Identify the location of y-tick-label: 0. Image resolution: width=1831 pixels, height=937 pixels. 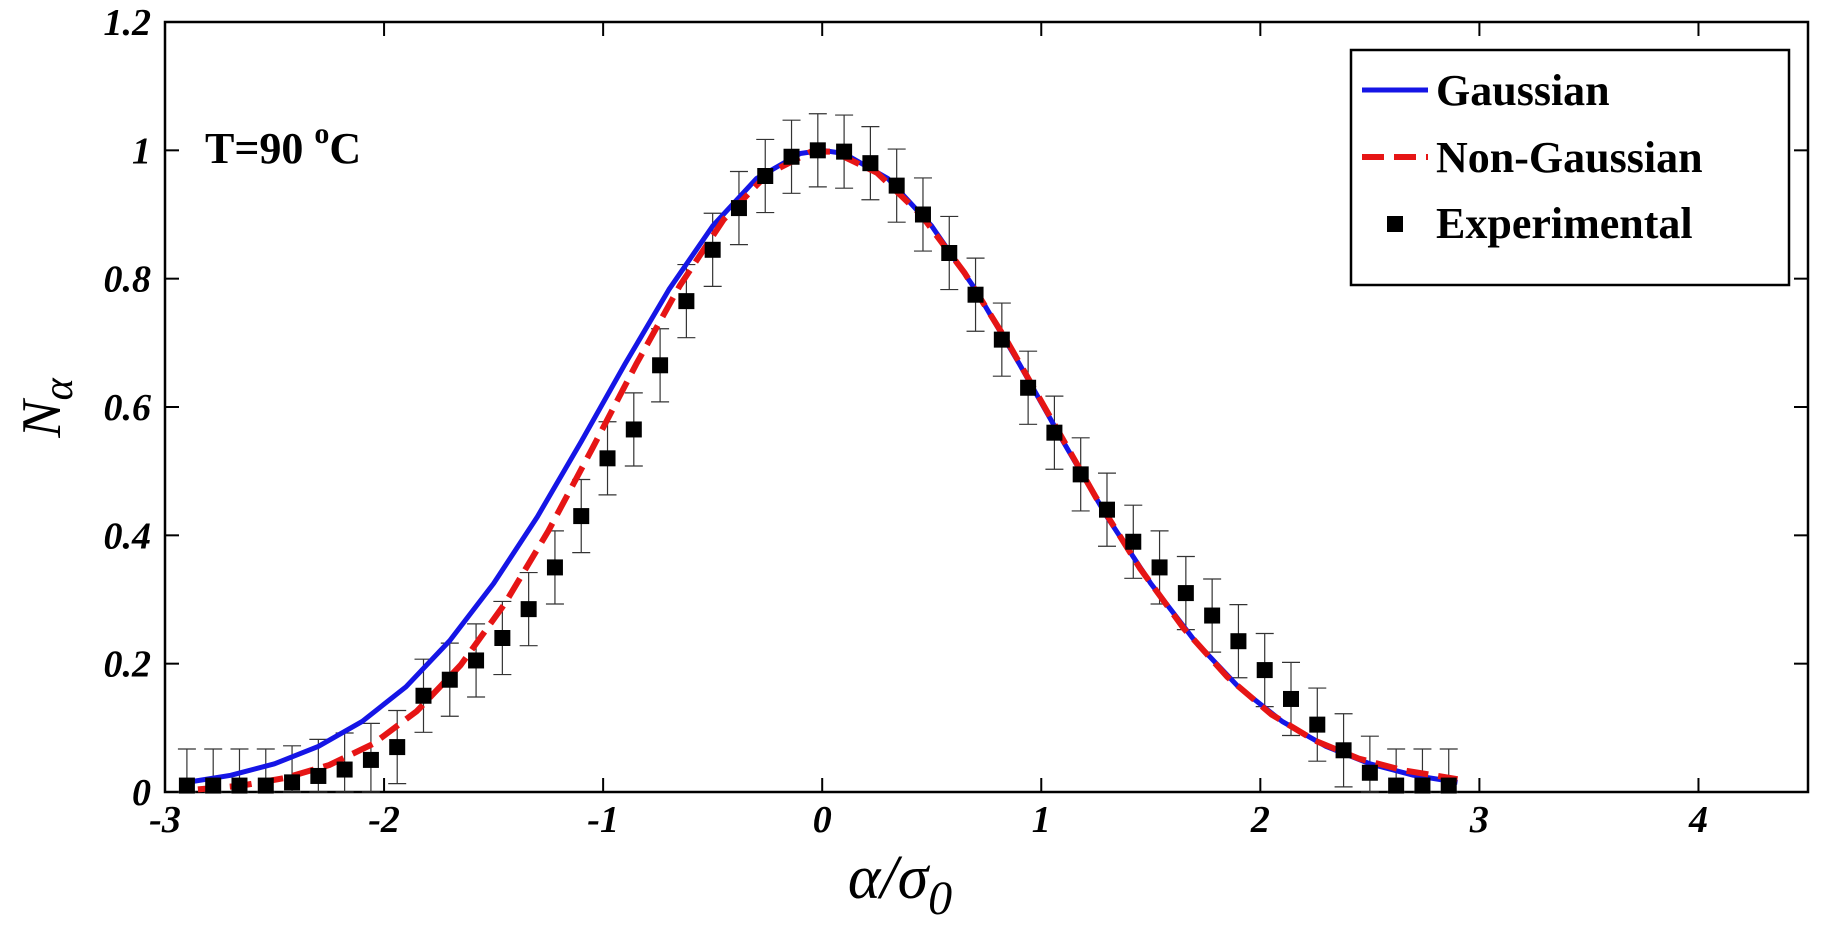
(141, 793).